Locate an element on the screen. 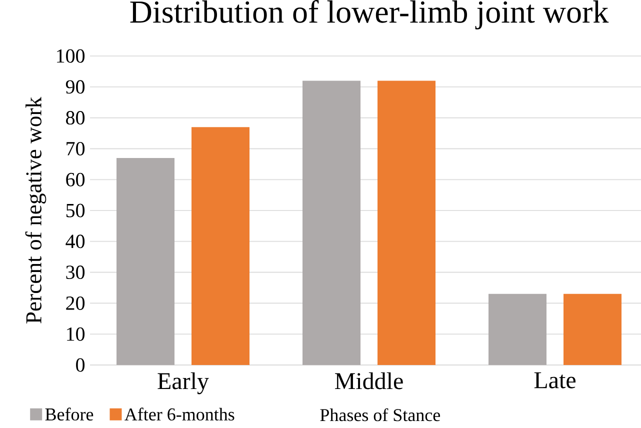 This screenshot has width=641, height=428. y-tick-label: 10 is located at coordinates (76, 334).